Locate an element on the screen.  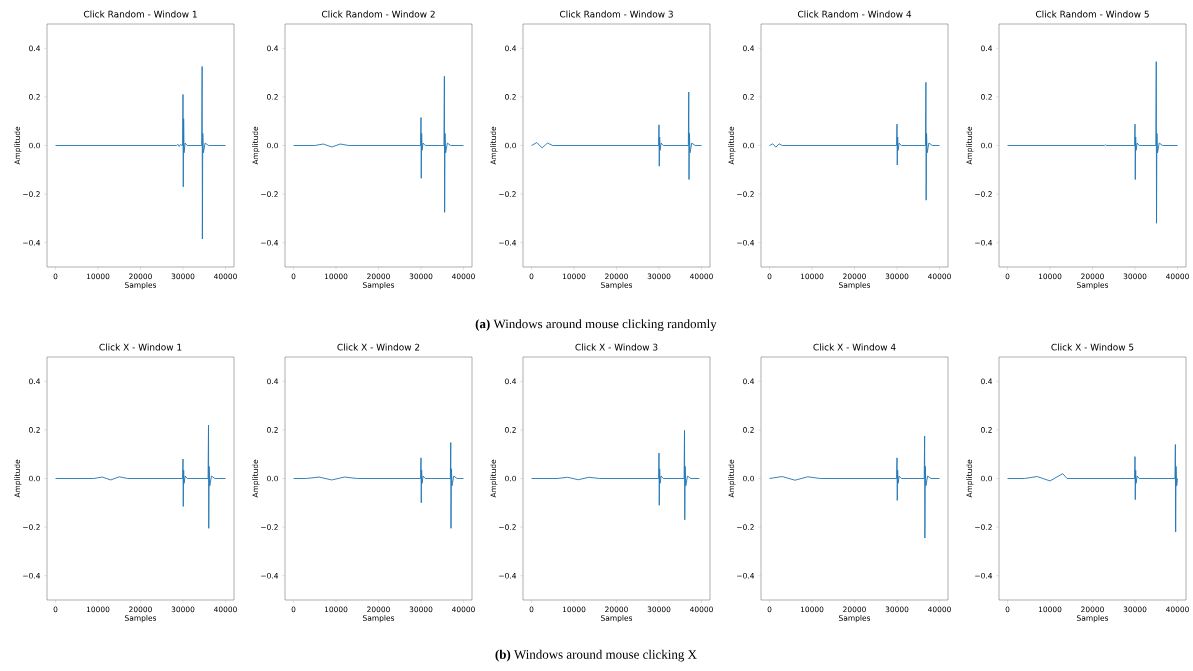
chart-title: Click X - Window 5 is located at coordinates (1092, 347).